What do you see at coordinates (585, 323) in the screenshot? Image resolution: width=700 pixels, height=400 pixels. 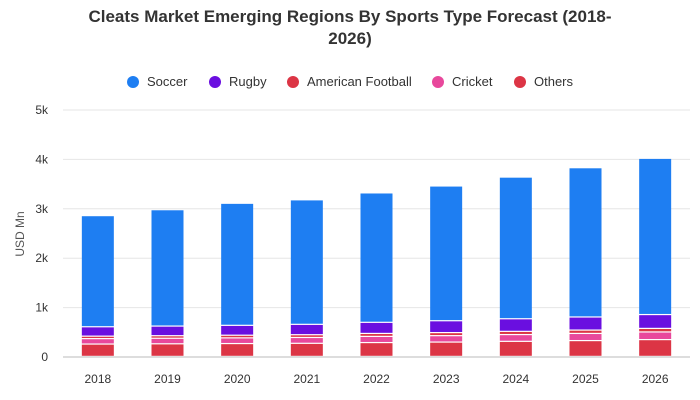 I see `bar-rugby-2025` at bounding box center [585, 323].